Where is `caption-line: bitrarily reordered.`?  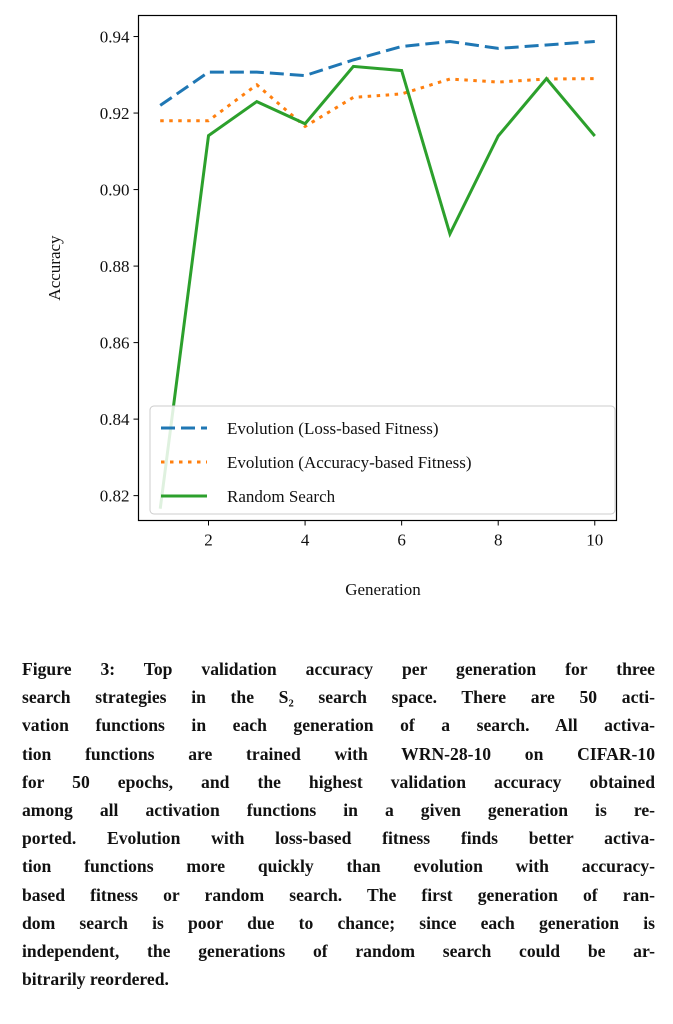 caption-line: bitrarily reordered. is located at coordinates (95, 979).